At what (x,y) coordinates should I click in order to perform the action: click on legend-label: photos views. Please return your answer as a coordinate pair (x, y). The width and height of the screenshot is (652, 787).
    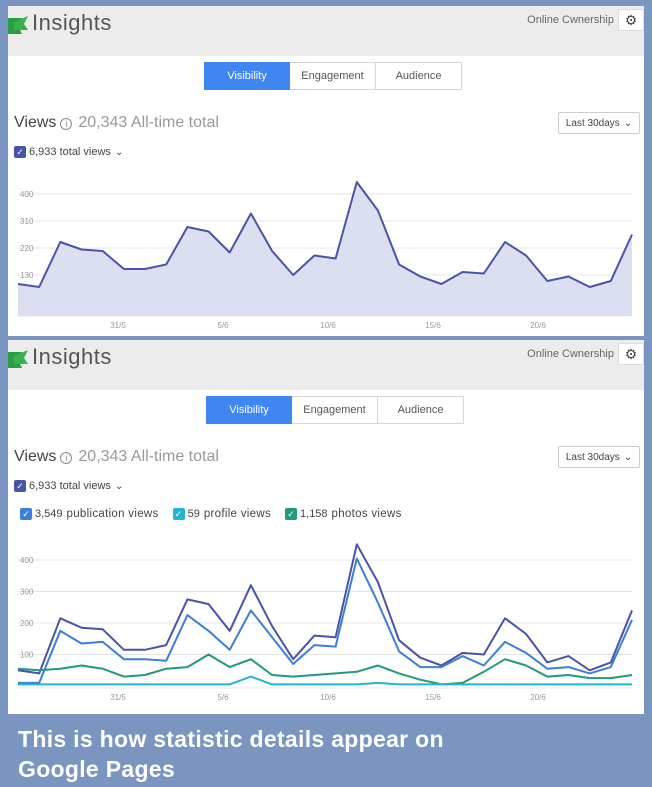
    Looking at the image, I should click on (366, 514).